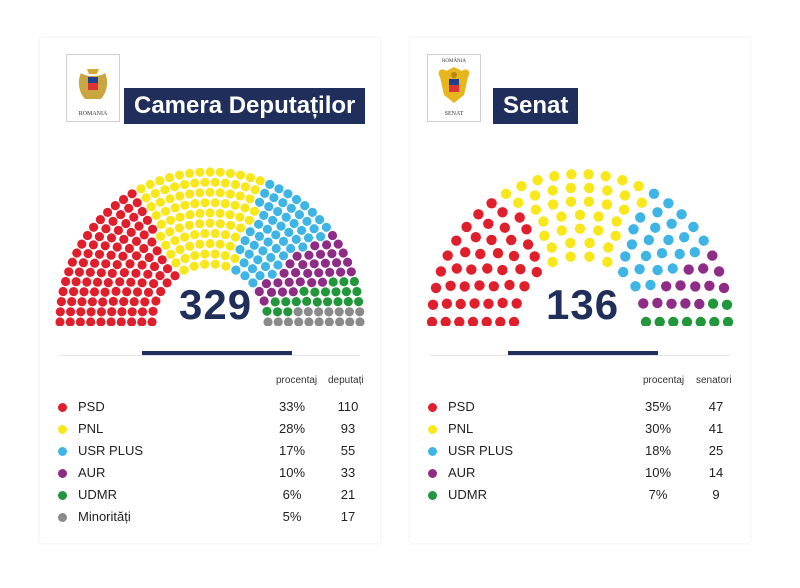  What do you see at coordinates (93, 88) in the screenshot?
I see `chamber-of-deputies-logo: ROMANIA` at bounding box center [93, 88].